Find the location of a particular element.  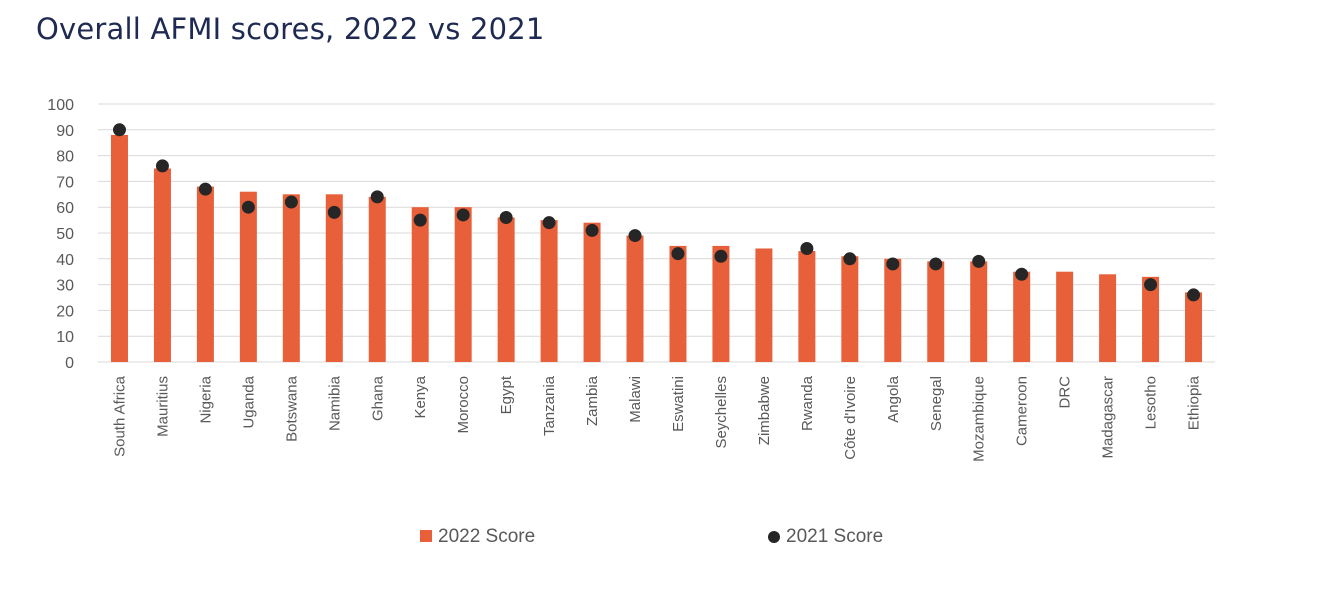

y-tick-label: 90 is located at coordinates (65, 131).